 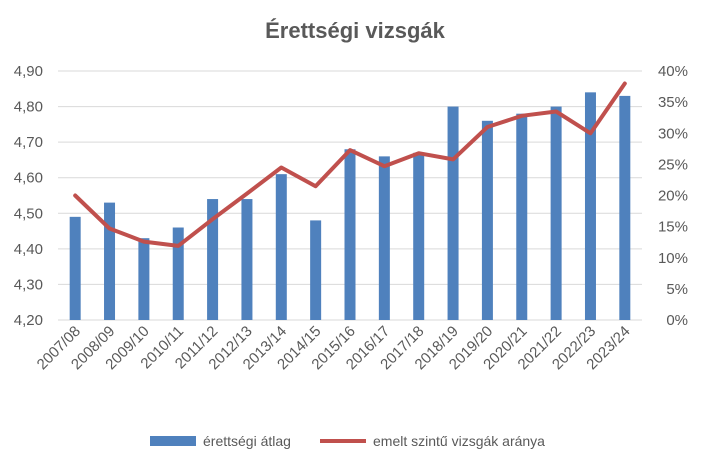 What do you see at coordinates (28, 249) in the screenshot?
I see `y-left-tick-label: 4,40` at bounding box center [28, 249].